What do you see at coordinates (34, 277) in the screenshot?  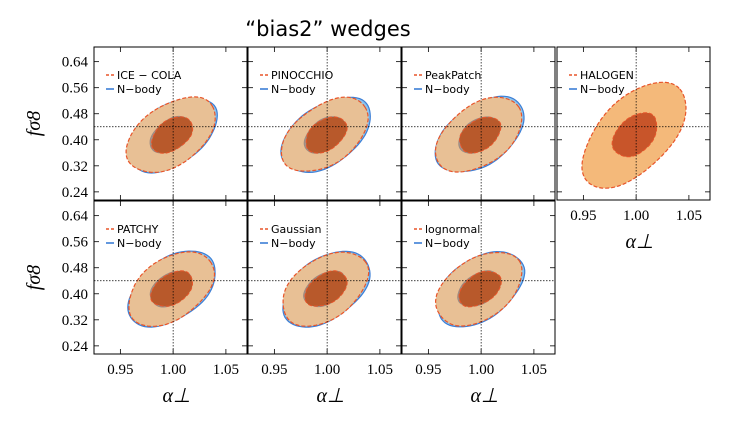 I see `y-axis-label-1: fσ8` at bounding box center [34, 277].